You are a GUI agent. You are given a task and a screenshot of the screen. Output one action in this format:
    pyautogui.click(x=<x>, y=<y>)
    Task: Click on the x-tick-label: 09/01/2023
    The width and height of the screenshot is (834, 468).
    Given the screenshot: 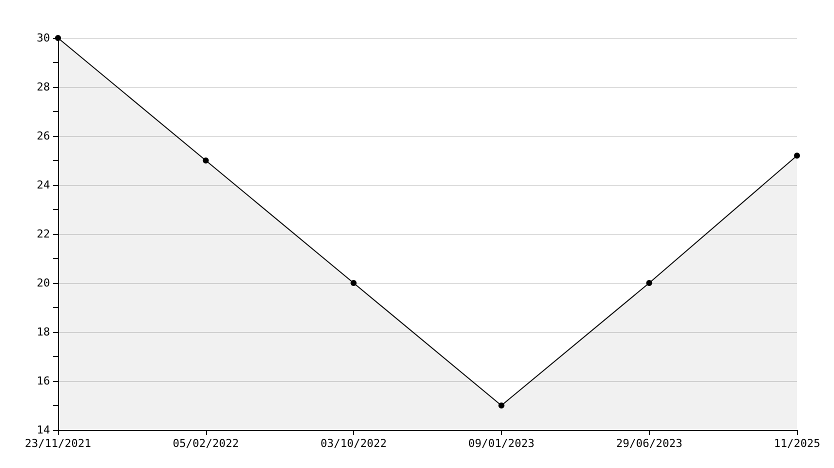 What is the action you would take?
    pyautogui.click(x=501, y=443)
    